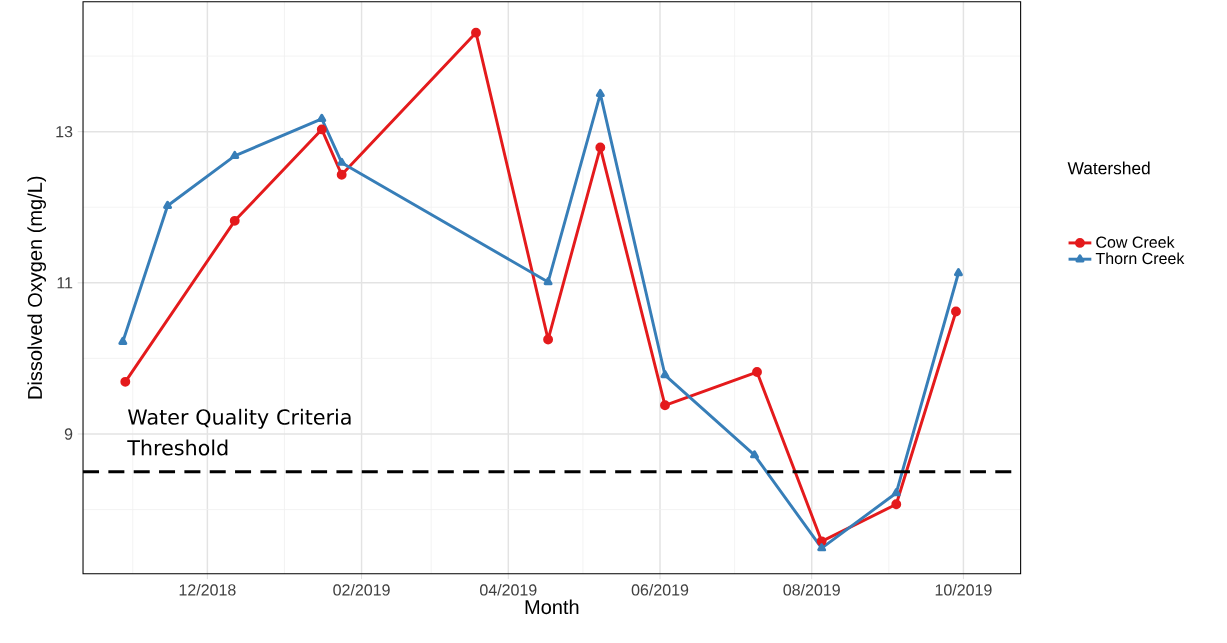 This screenshot has height=643, width=1227. I want to click on x-tick-label: 06/2019, so click(660, 589).